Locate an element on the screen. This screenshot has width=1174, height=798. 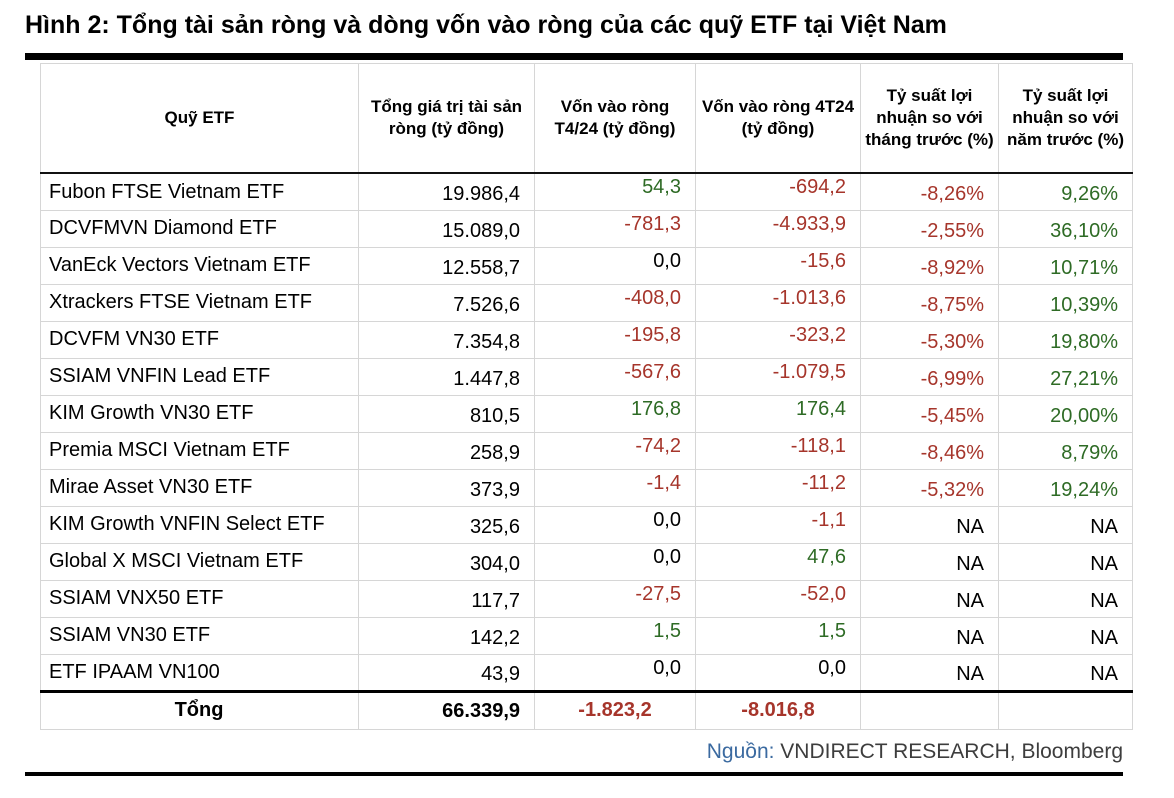
cell-nav: 142,2 is located at coordinates (446, 635).